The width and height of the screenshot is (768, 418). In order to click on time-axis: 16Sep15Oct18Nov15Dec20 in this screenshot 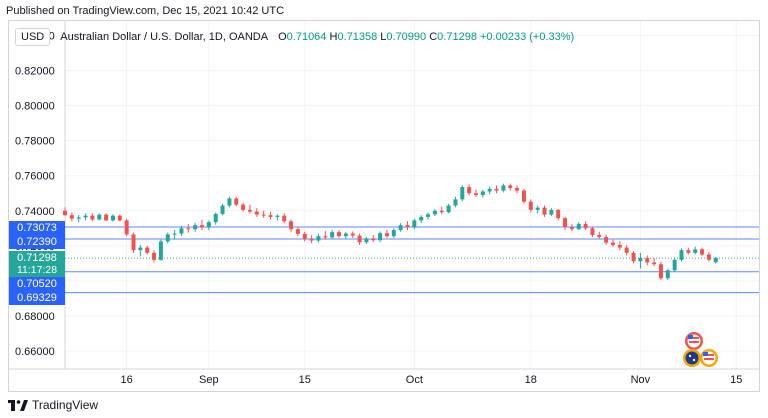, I will do `click(432, 380)`.